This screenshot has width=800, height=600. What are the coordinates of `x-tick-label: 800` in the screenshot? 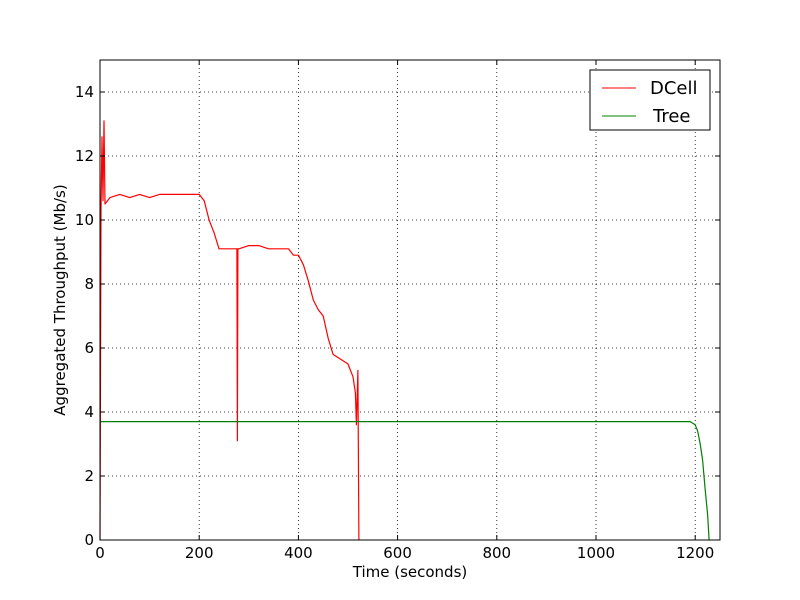 It's located at (496, 553).